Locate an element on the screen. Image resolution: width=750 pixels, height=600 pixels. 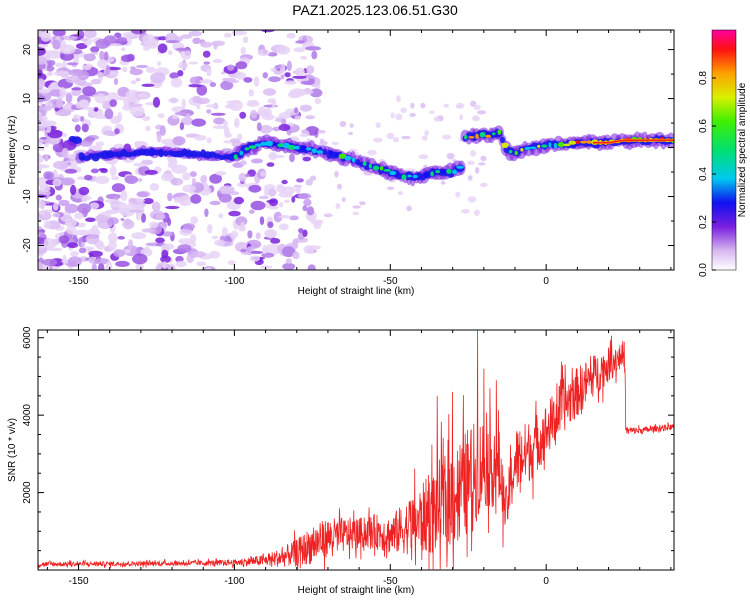
spectrogram-y-label: Frequency (Hz) is located at coordinates (12, 150).